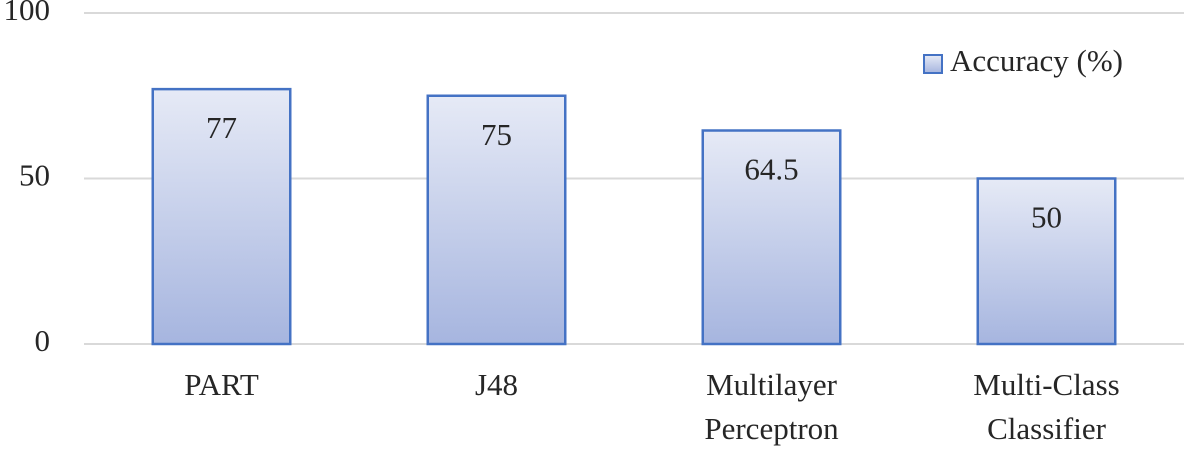 This screenshot has height=451, width=1184. What do you see at coordinates (496, 384) in the screenshot?
I see `x-tick-label: J48` at bounding box center [496, 384].